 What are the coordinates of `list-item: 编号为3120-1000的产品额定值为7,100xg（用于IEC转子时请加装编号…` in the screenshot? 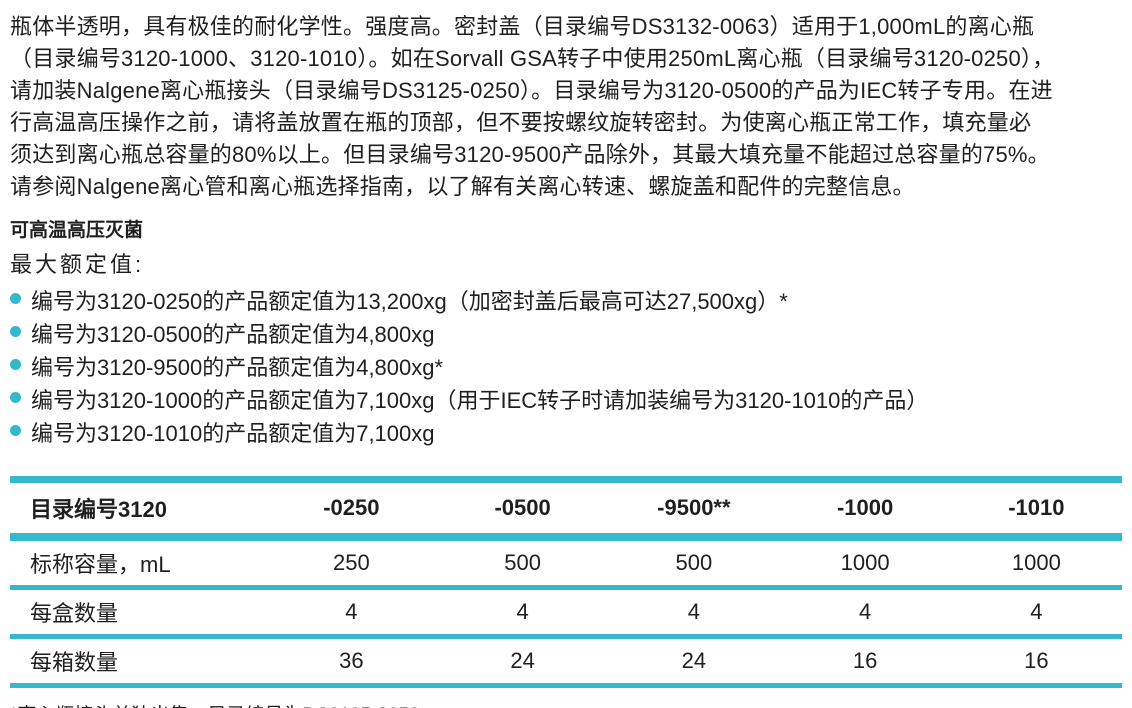 It's located at (566, 400).